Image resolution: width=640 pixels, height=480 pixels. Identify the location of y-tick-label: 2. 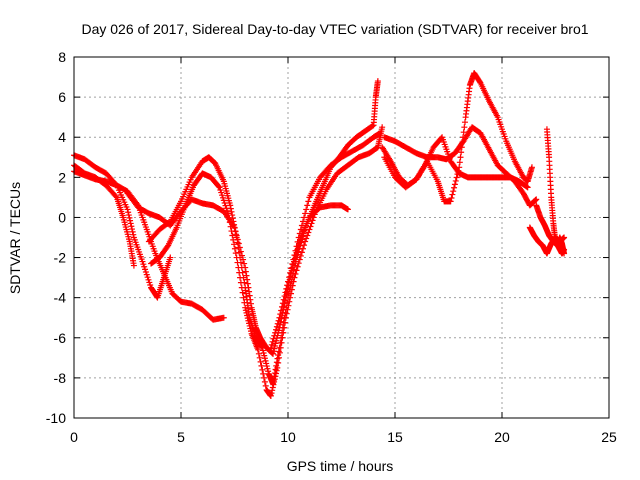
(62, 177).